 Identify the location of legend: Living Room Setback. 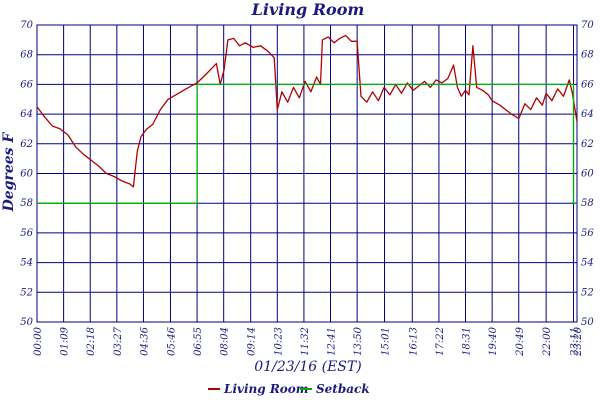
(289, 389).